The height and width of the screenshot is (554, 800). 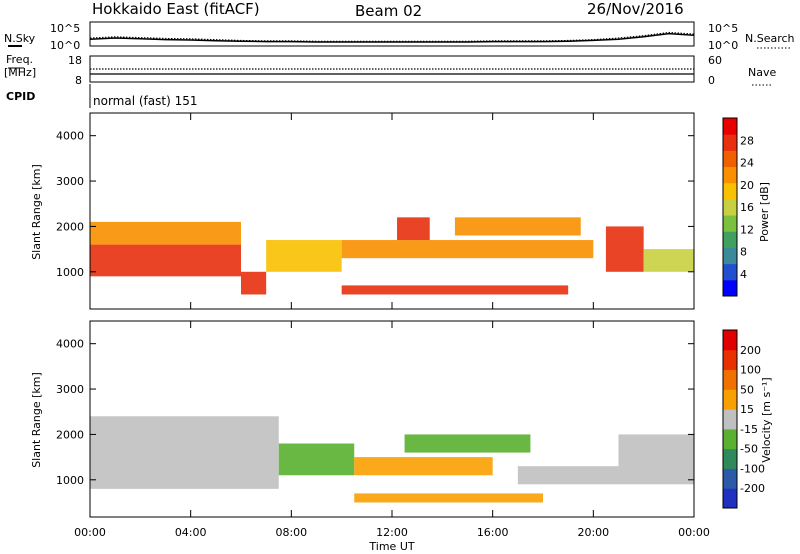 What do you see at coordinates (176, 9) in the screenshot?
I see `station-title: Hokkaido East (fitACF)` at bounding box center [176, 9].